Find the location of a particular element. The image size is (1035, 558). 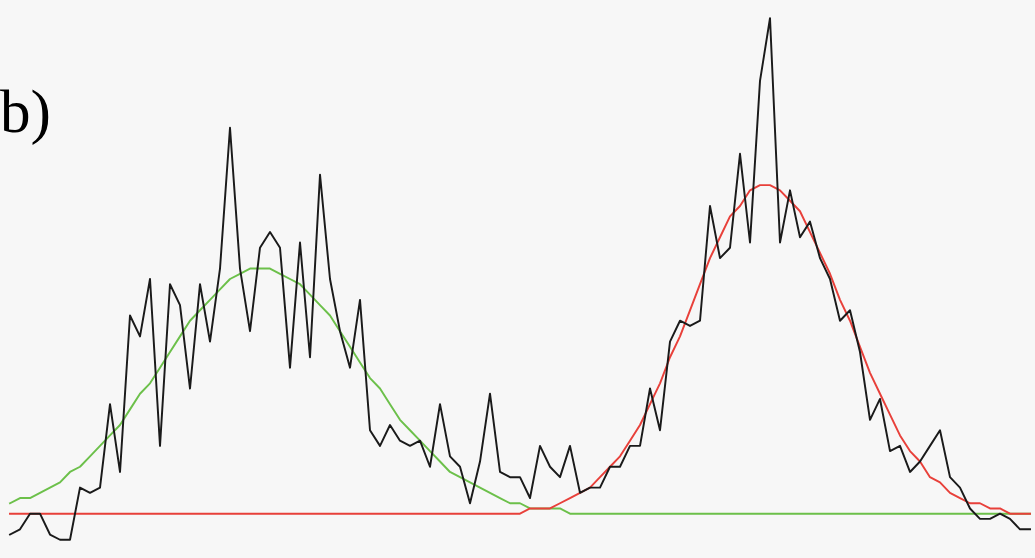

annotation: b) is located at coordinates (24, 117).